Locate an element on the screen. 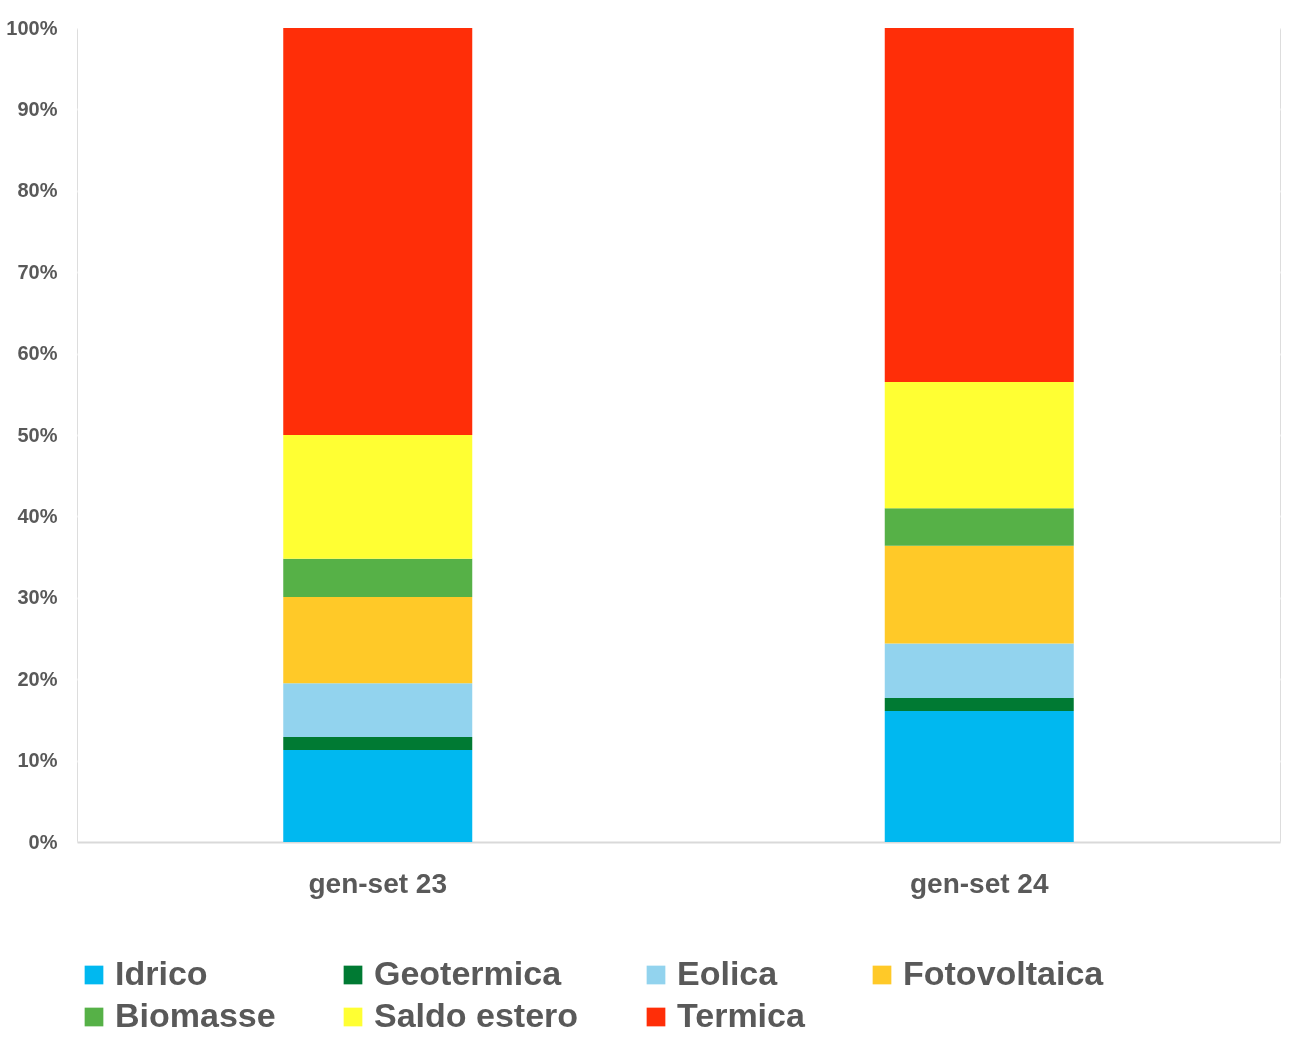  y-tick-label: 50% is located at coordinates (37, 434).